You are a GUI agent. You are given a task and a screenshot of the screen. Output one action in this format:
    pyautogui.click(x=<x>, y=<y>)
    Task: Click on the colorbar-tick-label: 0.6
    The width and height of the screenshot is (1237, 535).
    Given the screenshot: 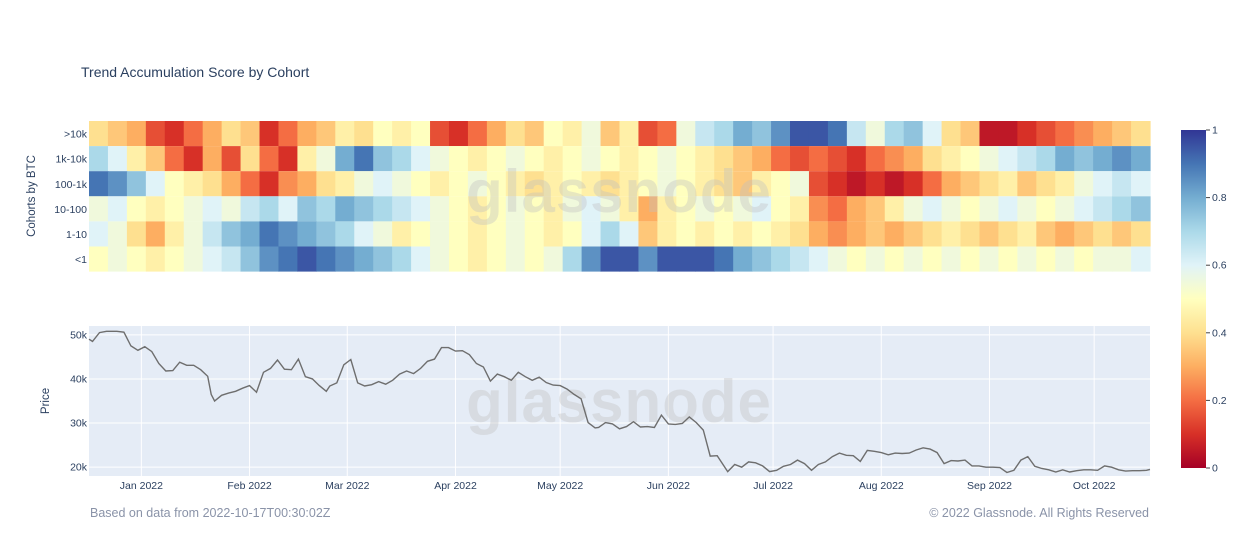 What is the action you would take?
    pyautogui.click(x=1219, y=266)
    